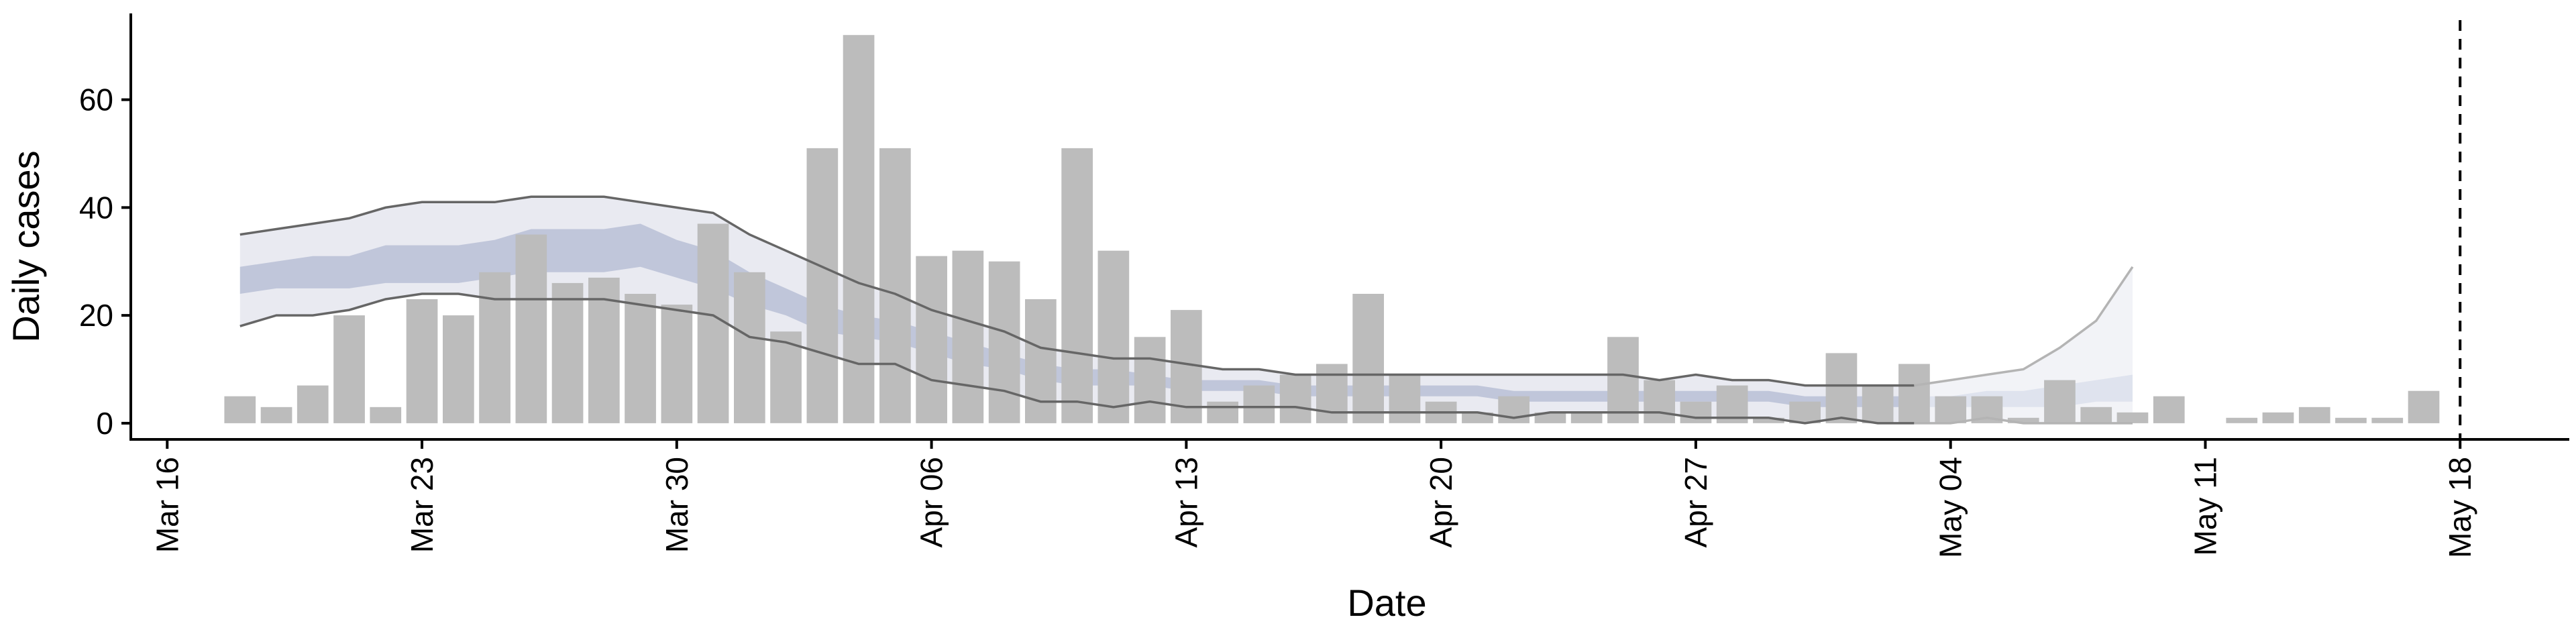 The image size is (2576, 644). What do you see at coordinates (1186, 502) in the screenshot?
I see `x-tick-label: Apr 13` at bounding box center [1186, 502].